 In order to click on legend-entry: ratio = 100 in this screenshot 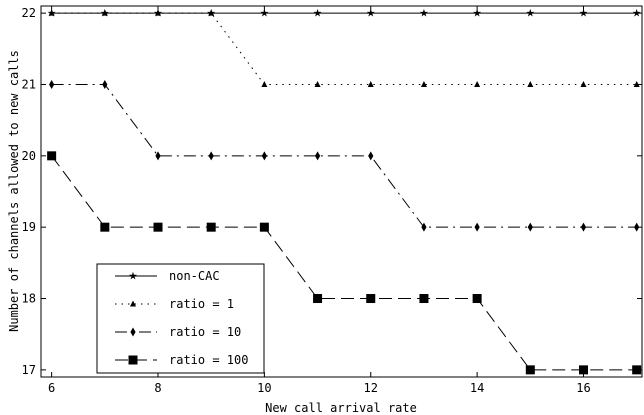, I will do `click(181, 360)`.